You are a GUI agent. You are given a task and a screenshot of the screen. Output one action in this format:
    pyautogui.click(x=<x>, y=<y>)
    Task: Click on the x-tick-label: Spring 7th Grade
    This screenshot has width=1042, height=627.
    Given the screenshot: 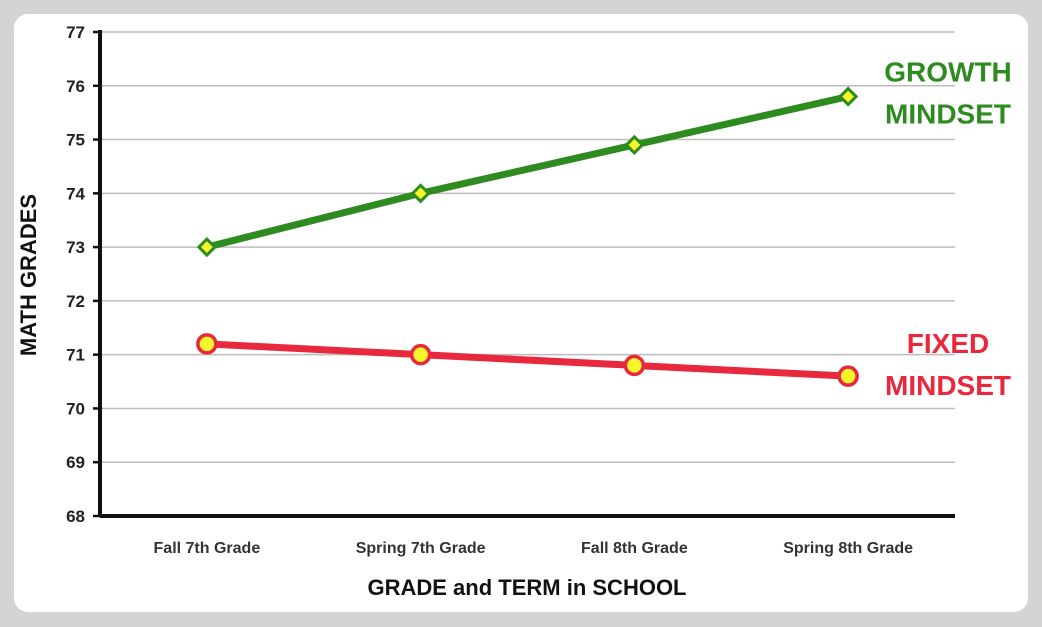 What is the action you would take?
    pyautogui.click(x=421, y=548)
    